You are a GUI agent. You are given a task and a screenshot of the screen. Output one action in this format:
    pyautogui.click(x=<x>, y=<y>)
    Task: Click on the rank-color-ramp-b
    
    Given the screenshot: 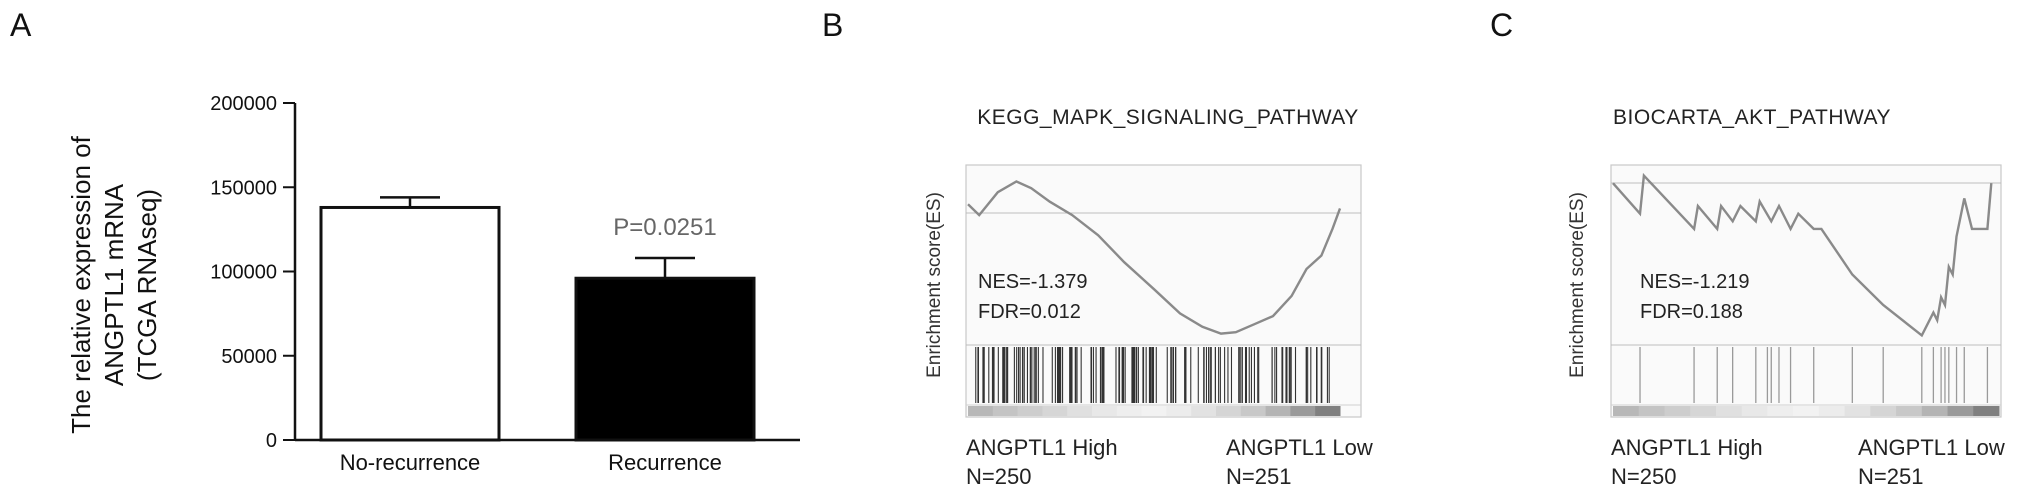 What is the action you would take?
    pyautogui.click(x=1154, y=411)
    